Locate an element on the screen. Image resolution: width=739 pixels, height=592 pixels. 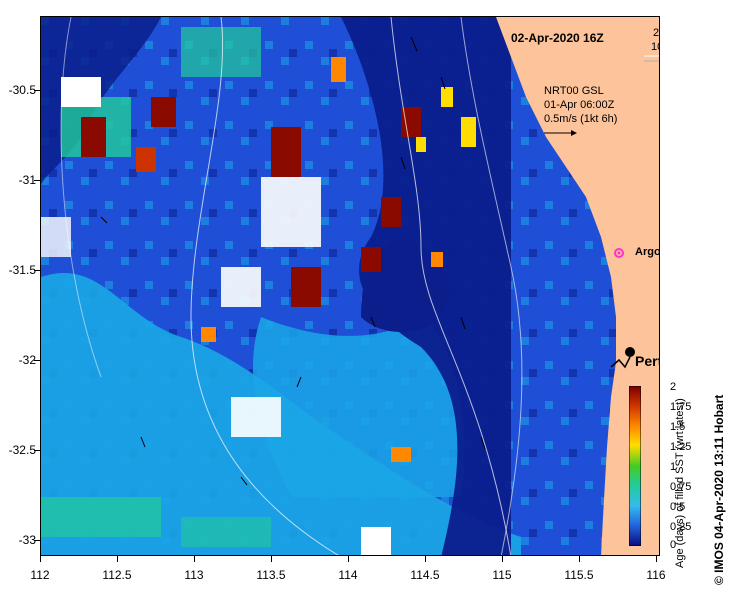
depth-legend-200: 200m is located at coordinates (656, 33).